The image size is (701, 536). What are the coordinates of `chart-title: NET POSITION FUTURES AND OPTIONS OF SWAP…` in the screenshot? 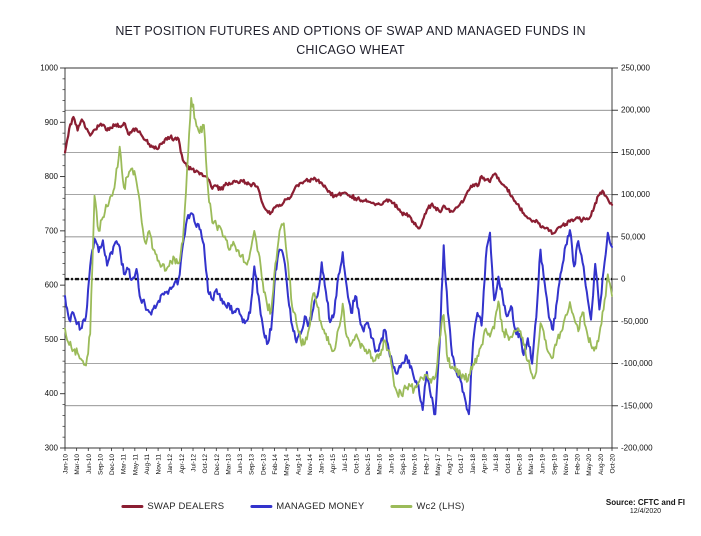 It's located at (350, 41).